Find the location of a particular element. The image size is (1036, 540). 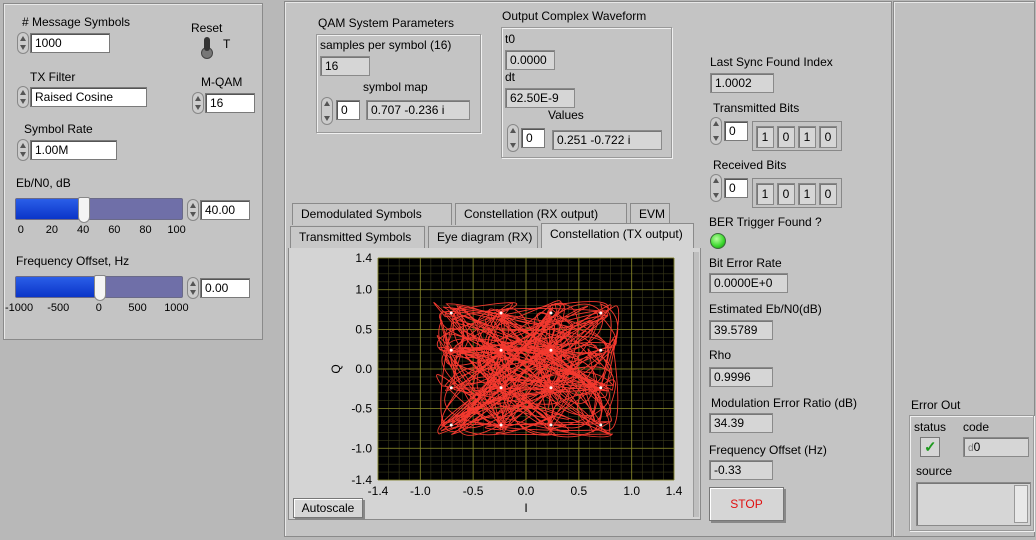

freq-offset-label: Frequency Offset, Hz is located at coordinates (73, 261).